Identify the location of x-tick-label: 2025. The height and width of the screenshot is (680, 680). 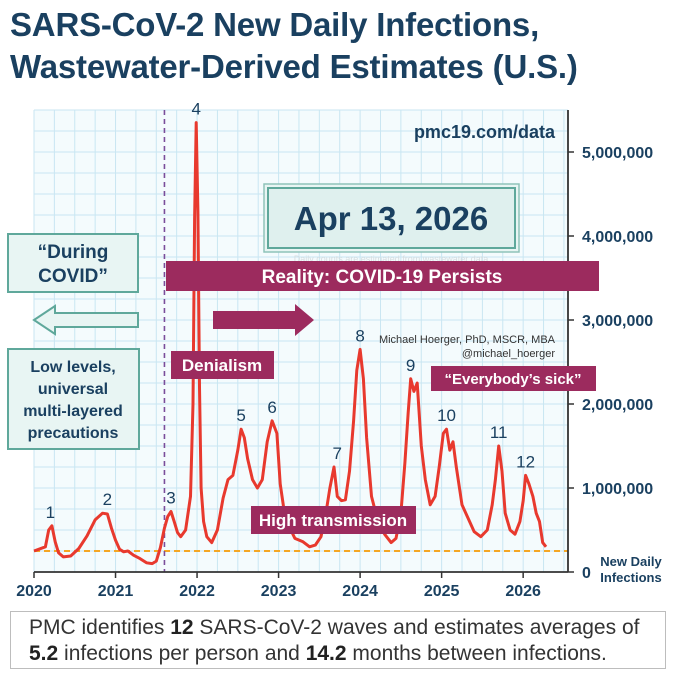
(442, 591).